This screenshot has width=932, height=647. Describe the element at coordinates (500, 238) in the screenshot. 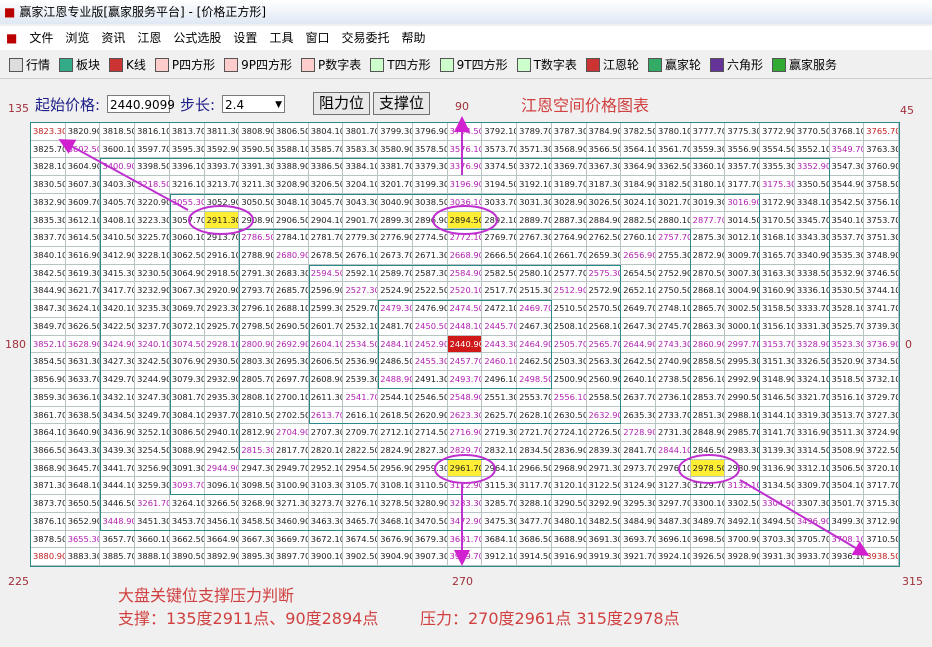

I see `grid-cell: 2769.70` at that location.